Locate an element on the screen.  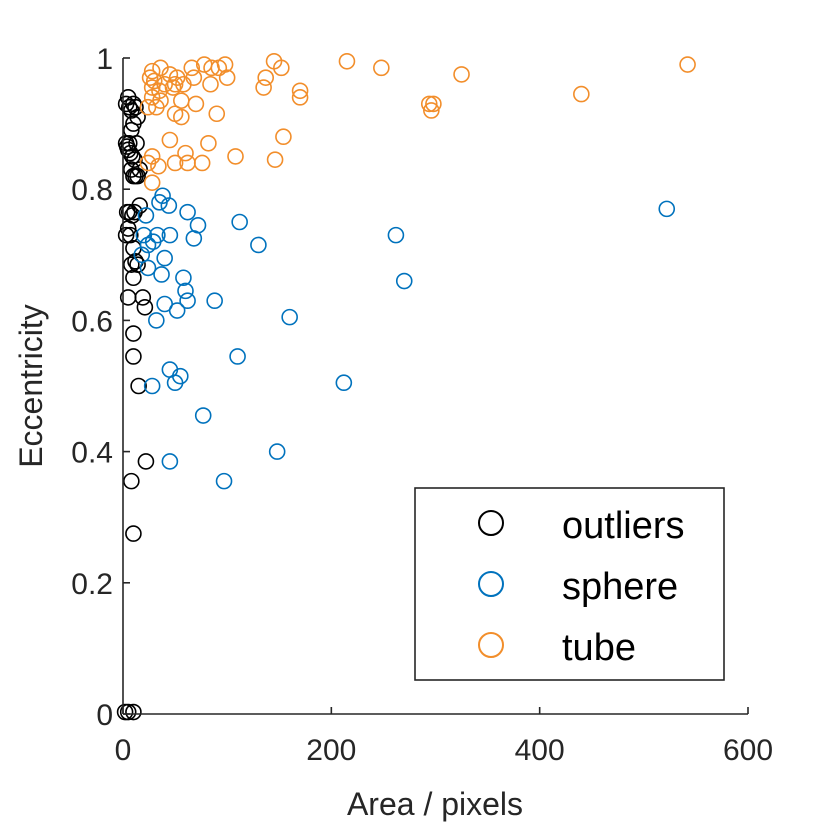
y-tick-label: 1 is located at coordinates (104, 59).